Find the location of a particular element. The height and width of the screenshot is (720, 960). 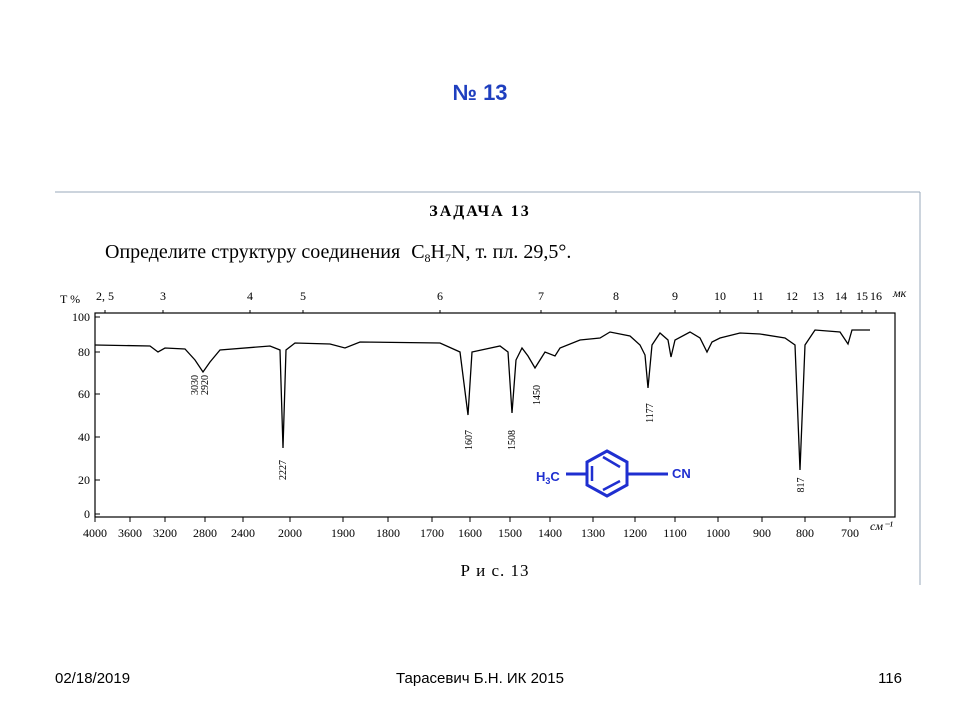

atom: C is located at coordinates (555, 476).